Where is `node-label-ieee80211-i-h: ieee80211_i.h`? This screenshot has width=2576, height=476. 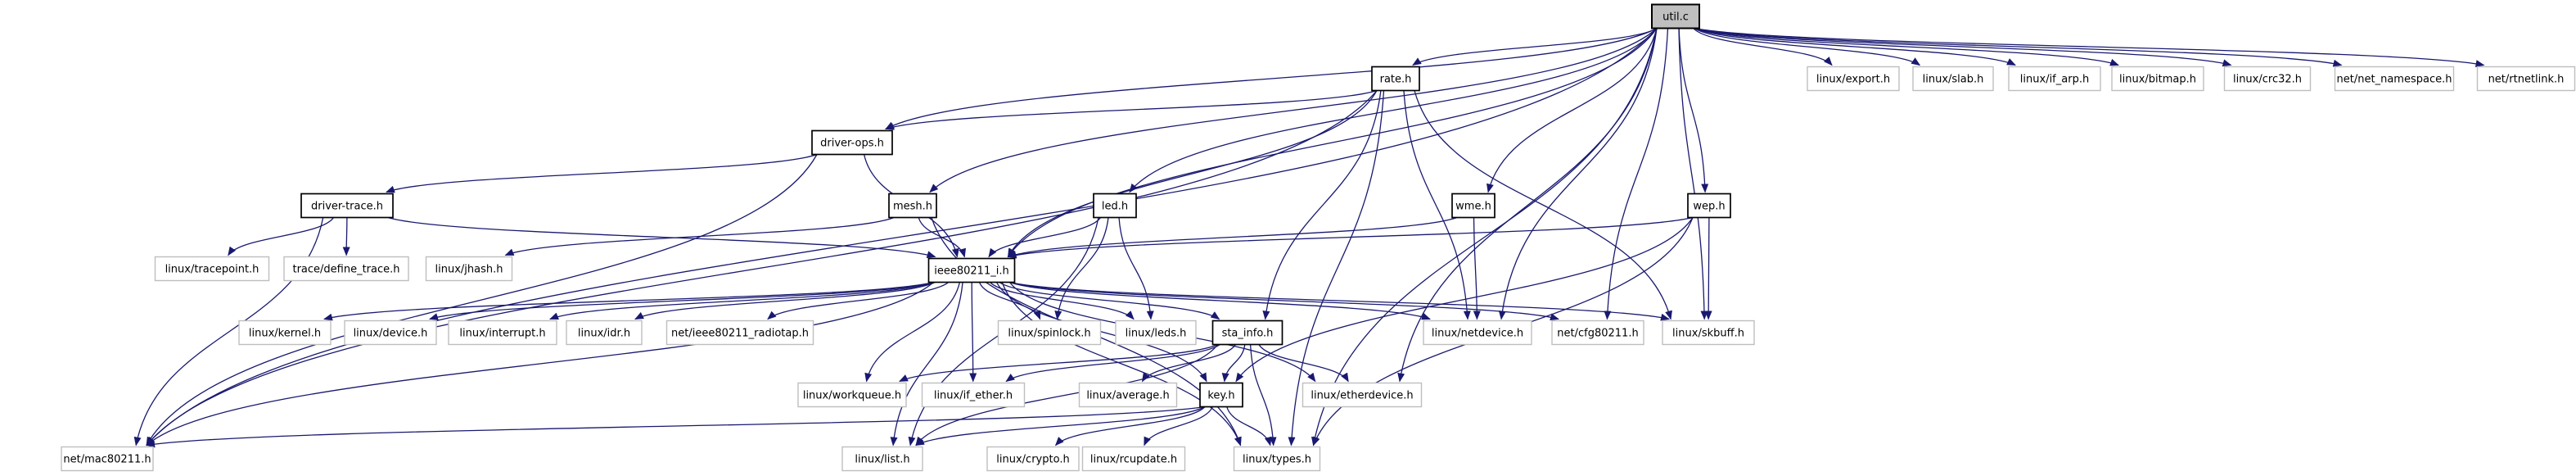 node-label-ieee80211-i-h: ieee80211_i.h is located at coordinates (971, 271).